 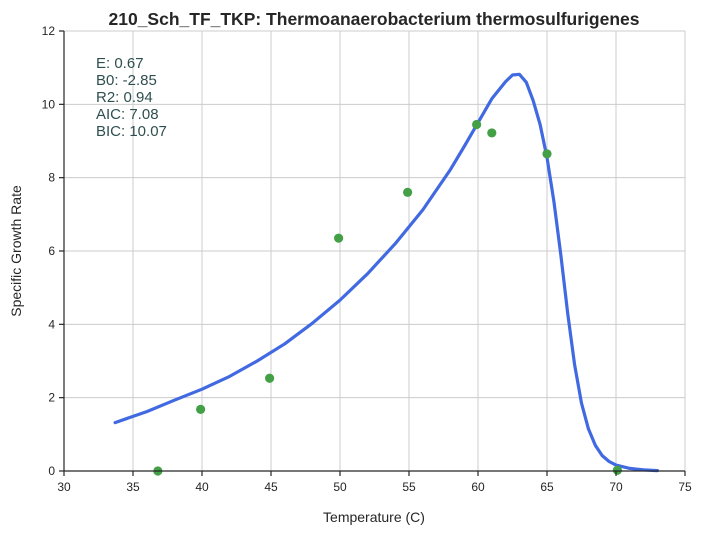 I want to click on x-axis-label: Temperature (C), so click(x=374, y=517).